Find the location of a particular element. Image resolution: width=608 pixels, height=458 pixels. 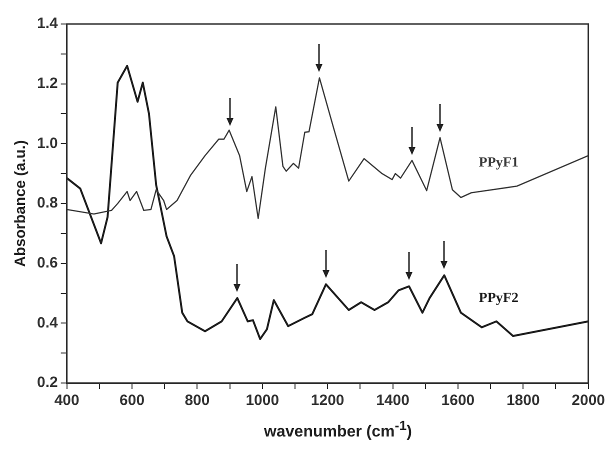

y-tick-label: 0.4 is located at coordinates (47, 323).